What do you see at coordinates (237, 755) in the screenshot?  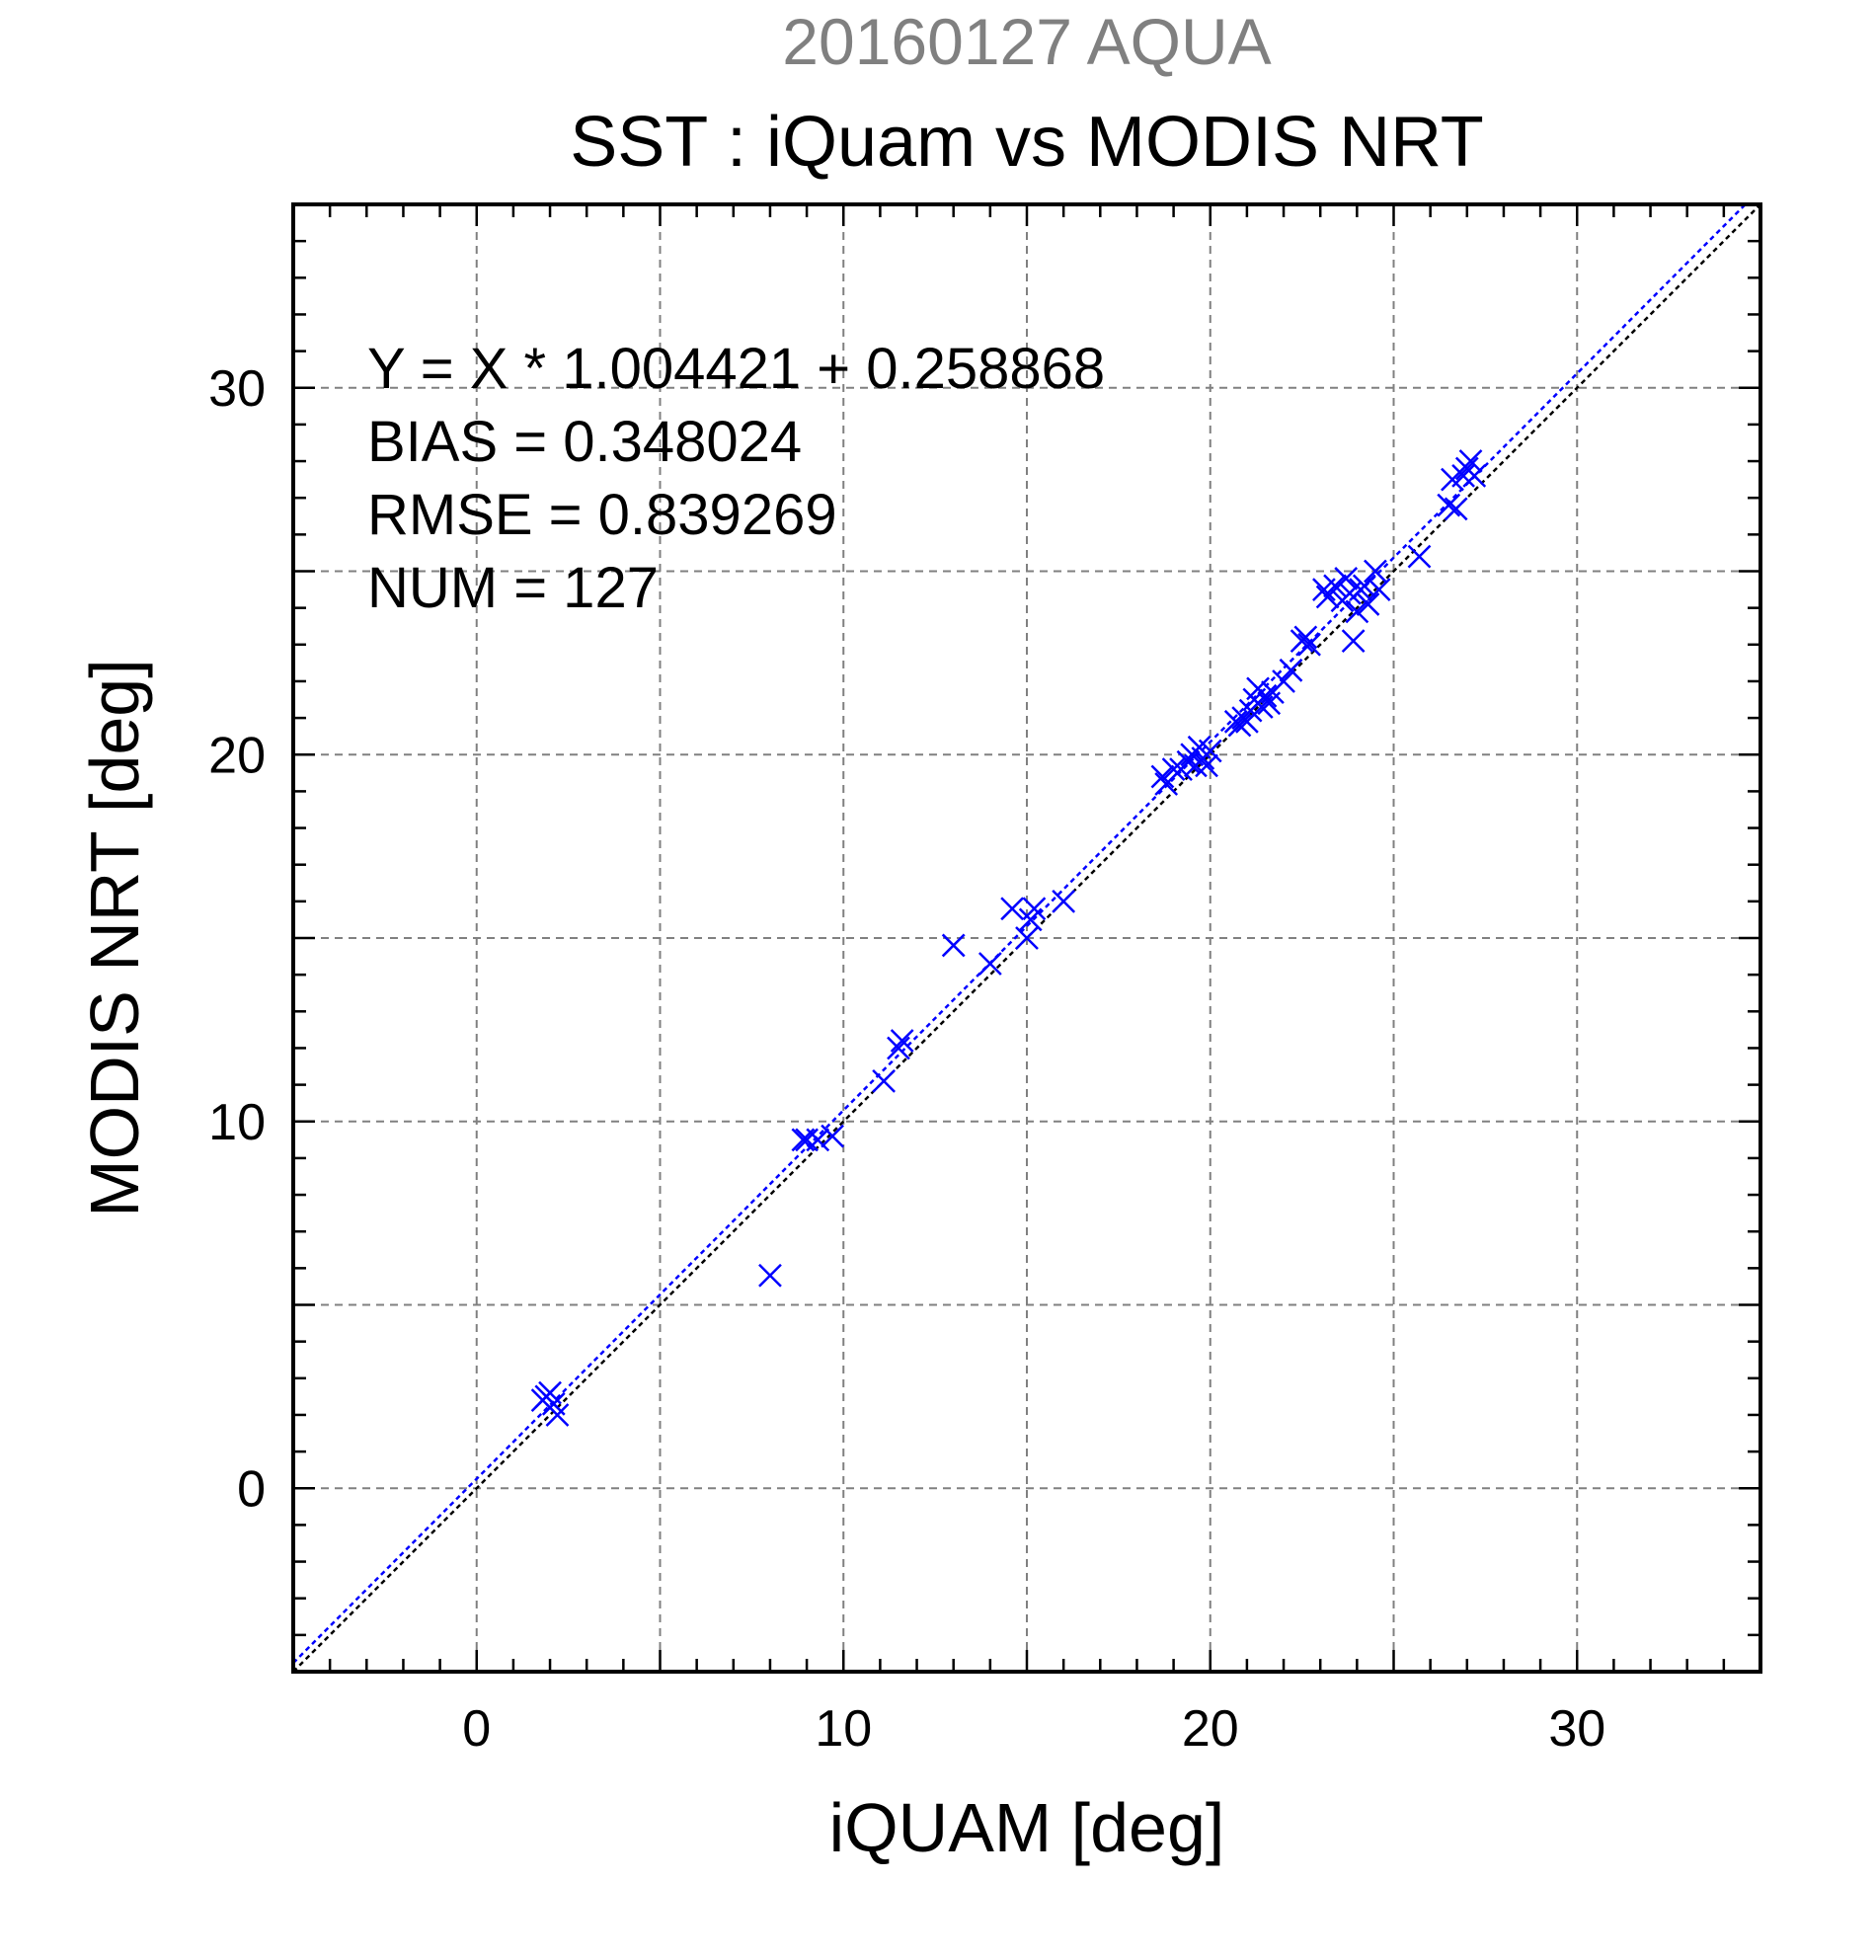 I see `y-tick-label: 20` at bounding box center [237, 755].